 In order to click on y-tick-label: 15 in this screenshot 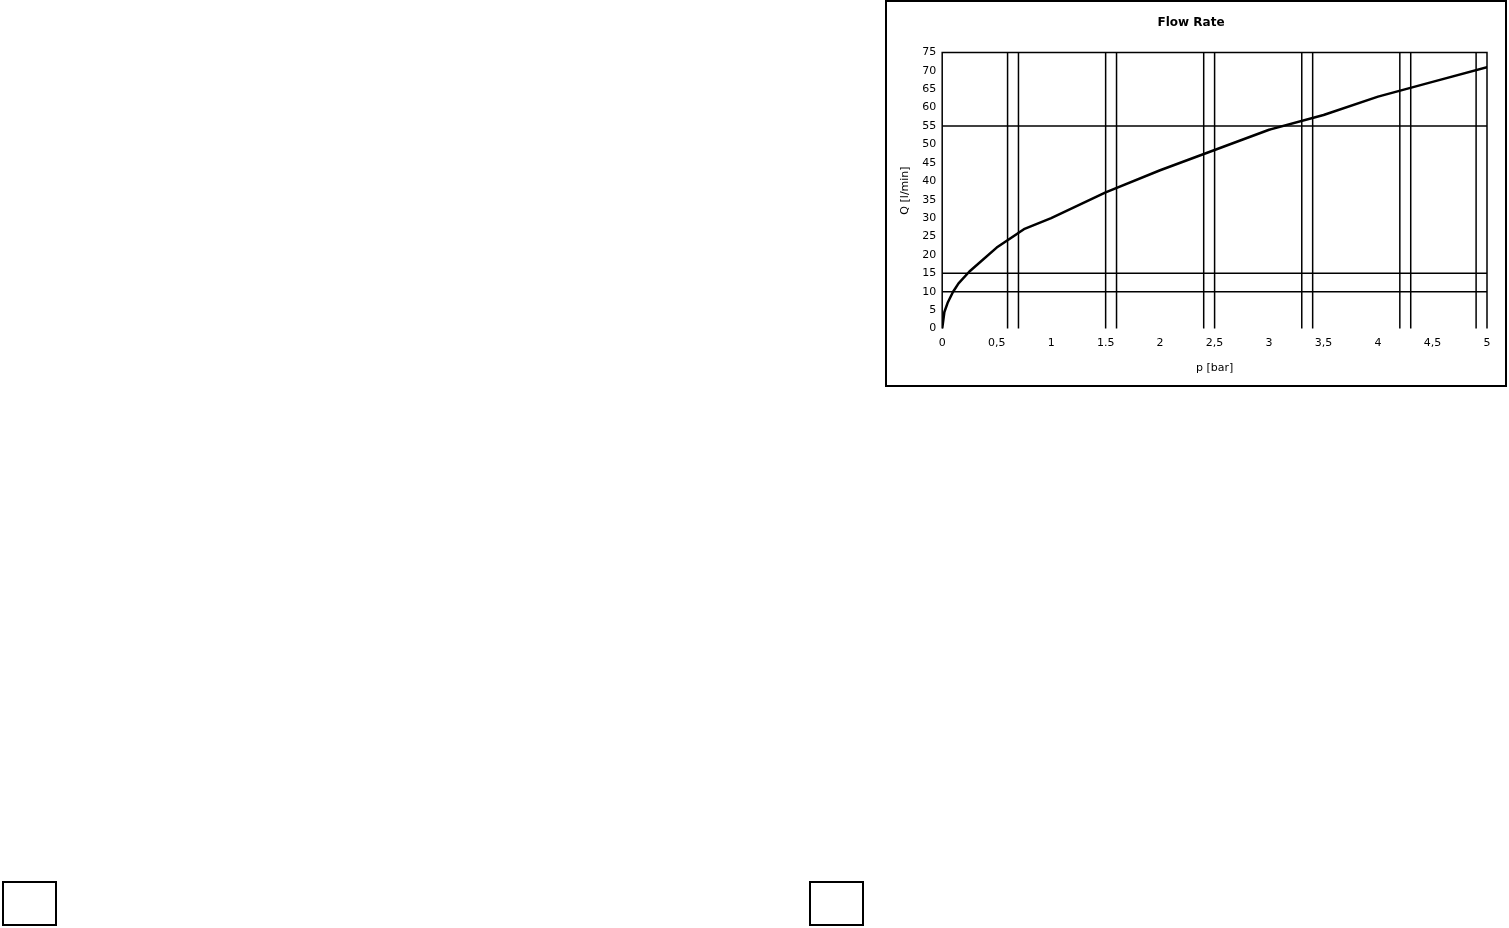, I will do `click(929, 273)`.